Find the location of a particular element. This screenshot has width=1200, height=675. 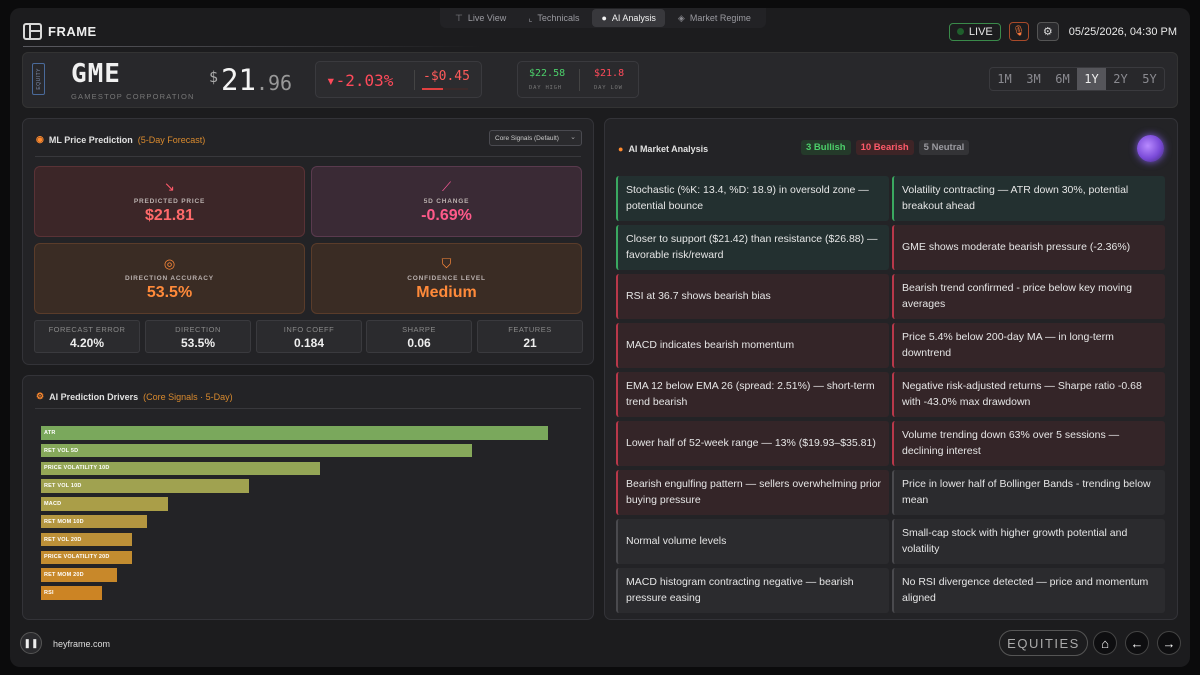

tab-technicals: ⌞ Technicals is located at coordinates (553, 18).